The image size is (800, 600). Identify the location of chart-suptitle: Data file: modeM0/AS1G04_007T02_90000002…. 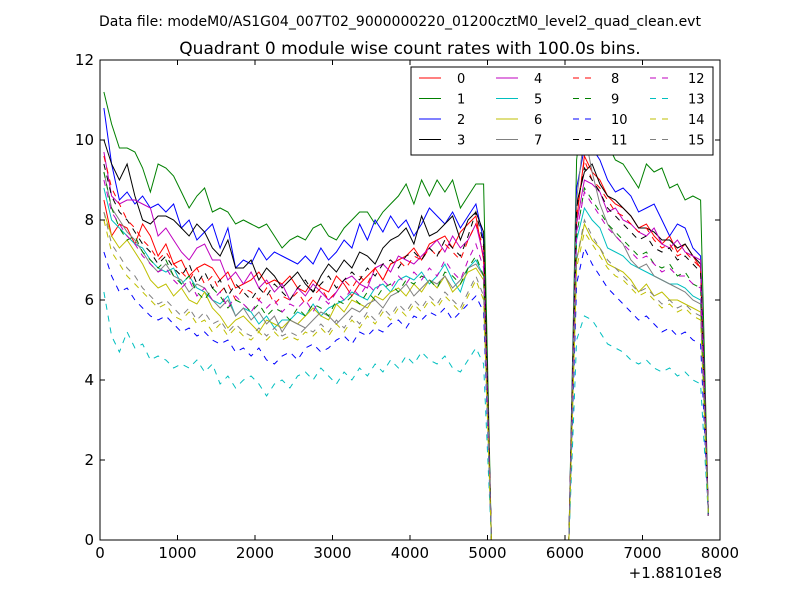
(400, 22).